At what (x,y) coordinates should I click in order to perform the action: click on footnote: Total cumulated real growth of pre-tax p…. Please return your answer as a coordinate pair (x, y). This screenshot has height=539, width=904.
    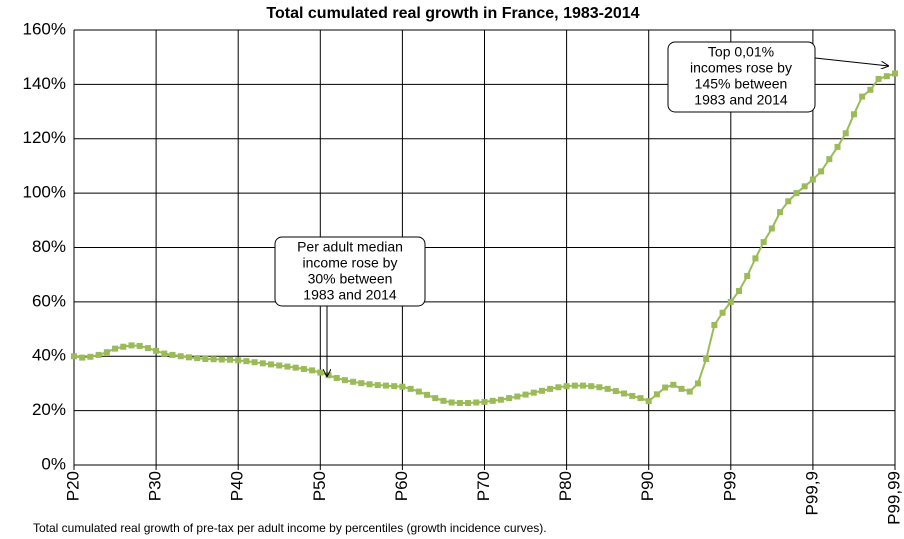
    Looking at the image, I should click on (290, 528).